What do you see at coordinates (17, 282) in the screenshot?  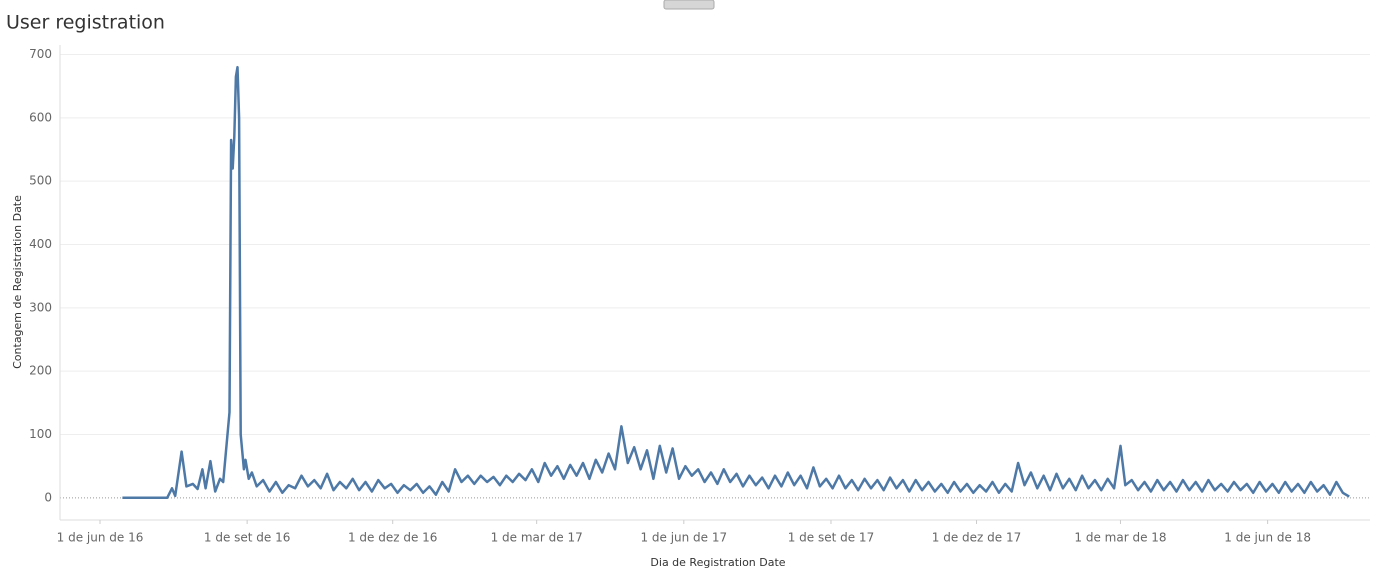 I see `y-axis-title: Contagem de Registration Date` at bounding box center [17, 282].